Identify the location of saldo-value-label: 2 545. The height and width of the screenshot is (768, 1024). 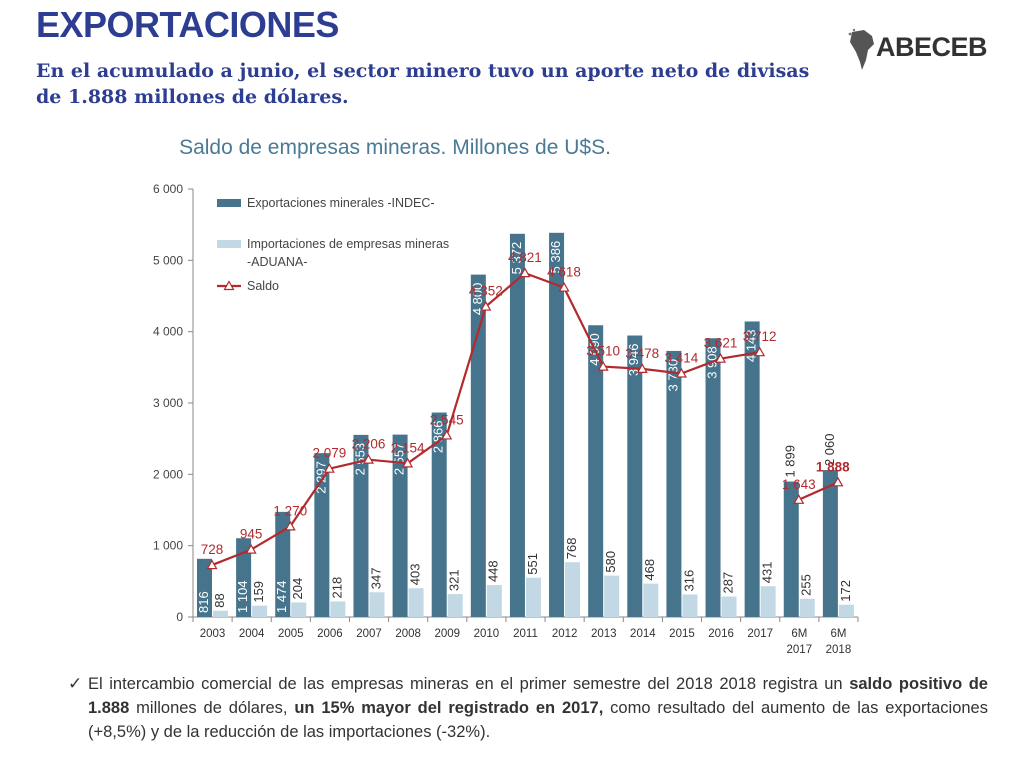
(447, 419).